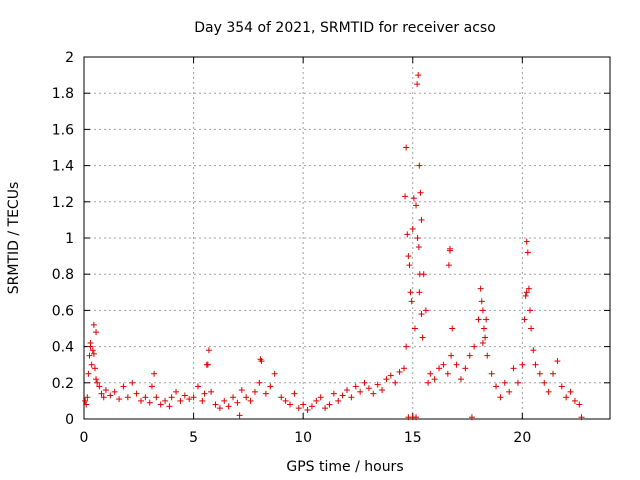 This screenshot has width=640, height=480. Describe the element at coordinates (303, 438) in the screenshot. I see `x-tick-label: 10` at that location.